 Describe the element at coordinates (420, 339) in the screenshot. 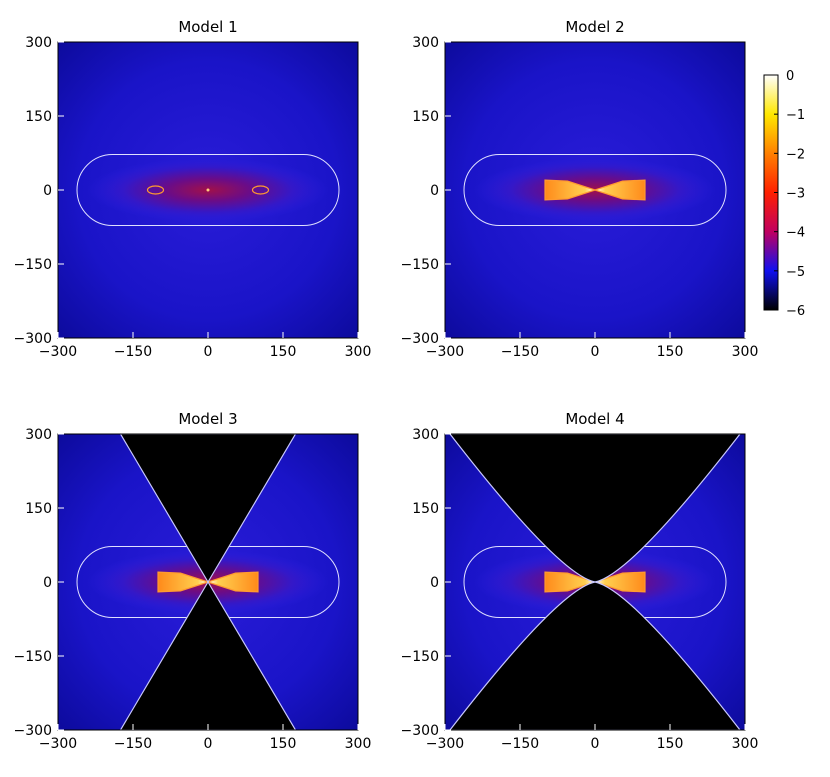

I see `model-2-y-tick-label: −300` at that location.